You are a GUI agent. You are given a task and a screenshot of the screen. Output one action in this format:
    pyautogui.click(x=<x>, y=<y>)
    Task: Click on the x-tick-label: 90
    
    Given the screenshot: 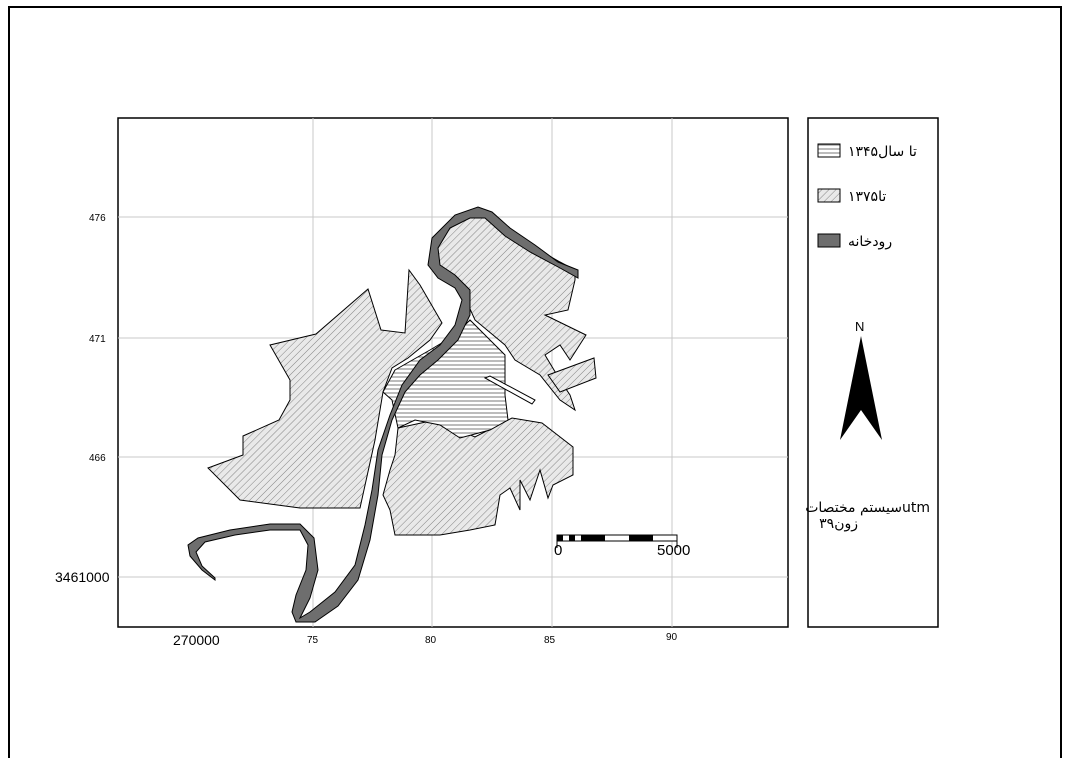 What is the action you would take?
    pyautogui.click(x=672, y=637)
    